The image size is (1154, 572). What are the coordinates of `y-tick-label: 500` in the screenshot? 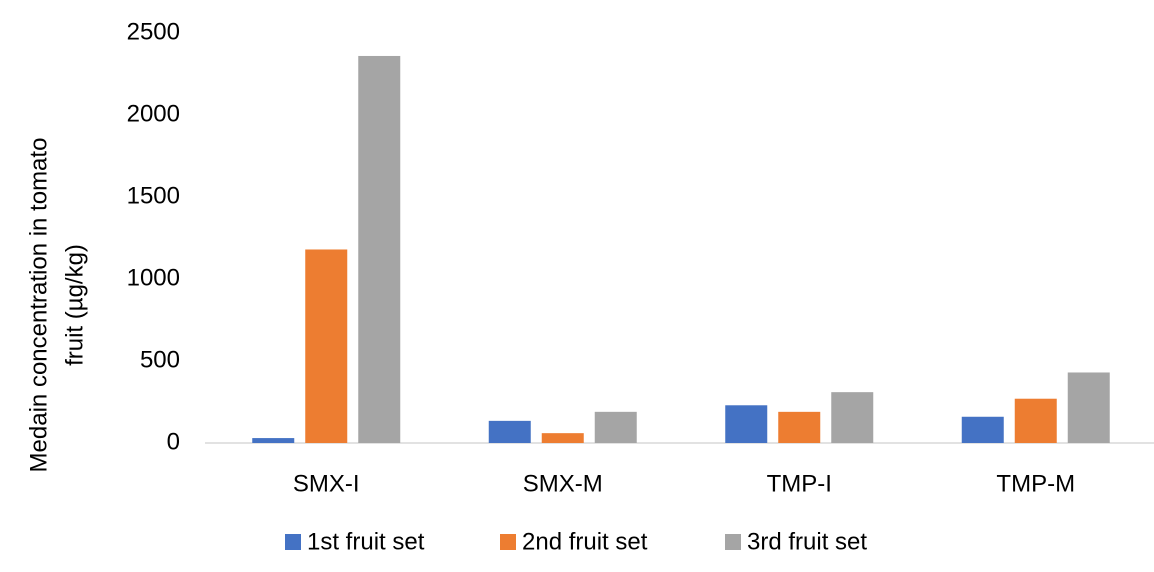 It's located at (160, 359).